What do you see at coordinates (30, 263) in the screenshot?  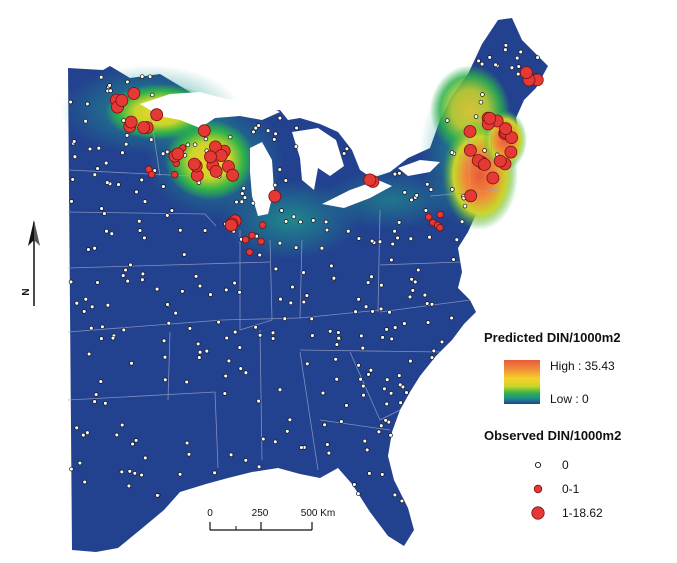 I see `north-arrow: N` at bounding box center [30, 263].